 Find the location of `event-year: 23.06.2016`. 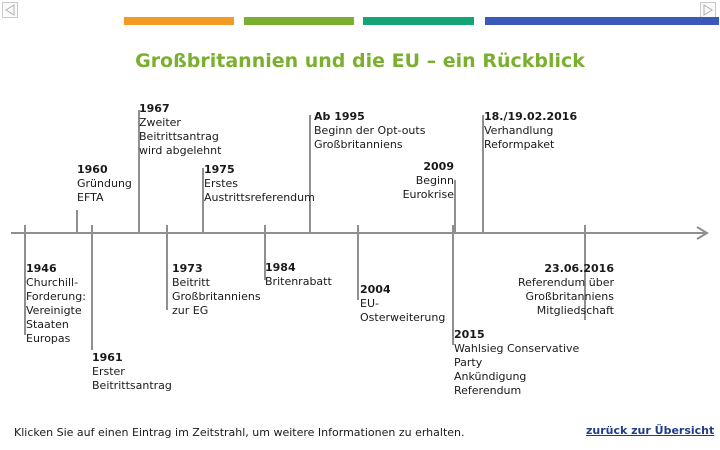

event-year: 23.06.2016 is located at coordinates (579, 268).